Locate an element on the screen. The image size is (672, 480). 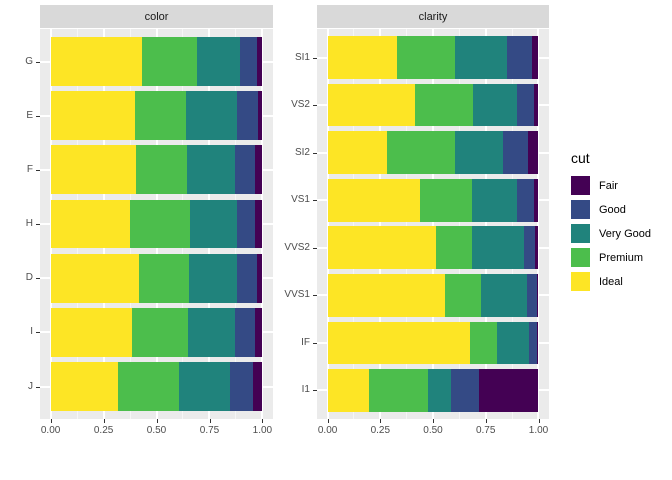
x-axis-tick-label: 0.25 is located at coordinates (103, 430).